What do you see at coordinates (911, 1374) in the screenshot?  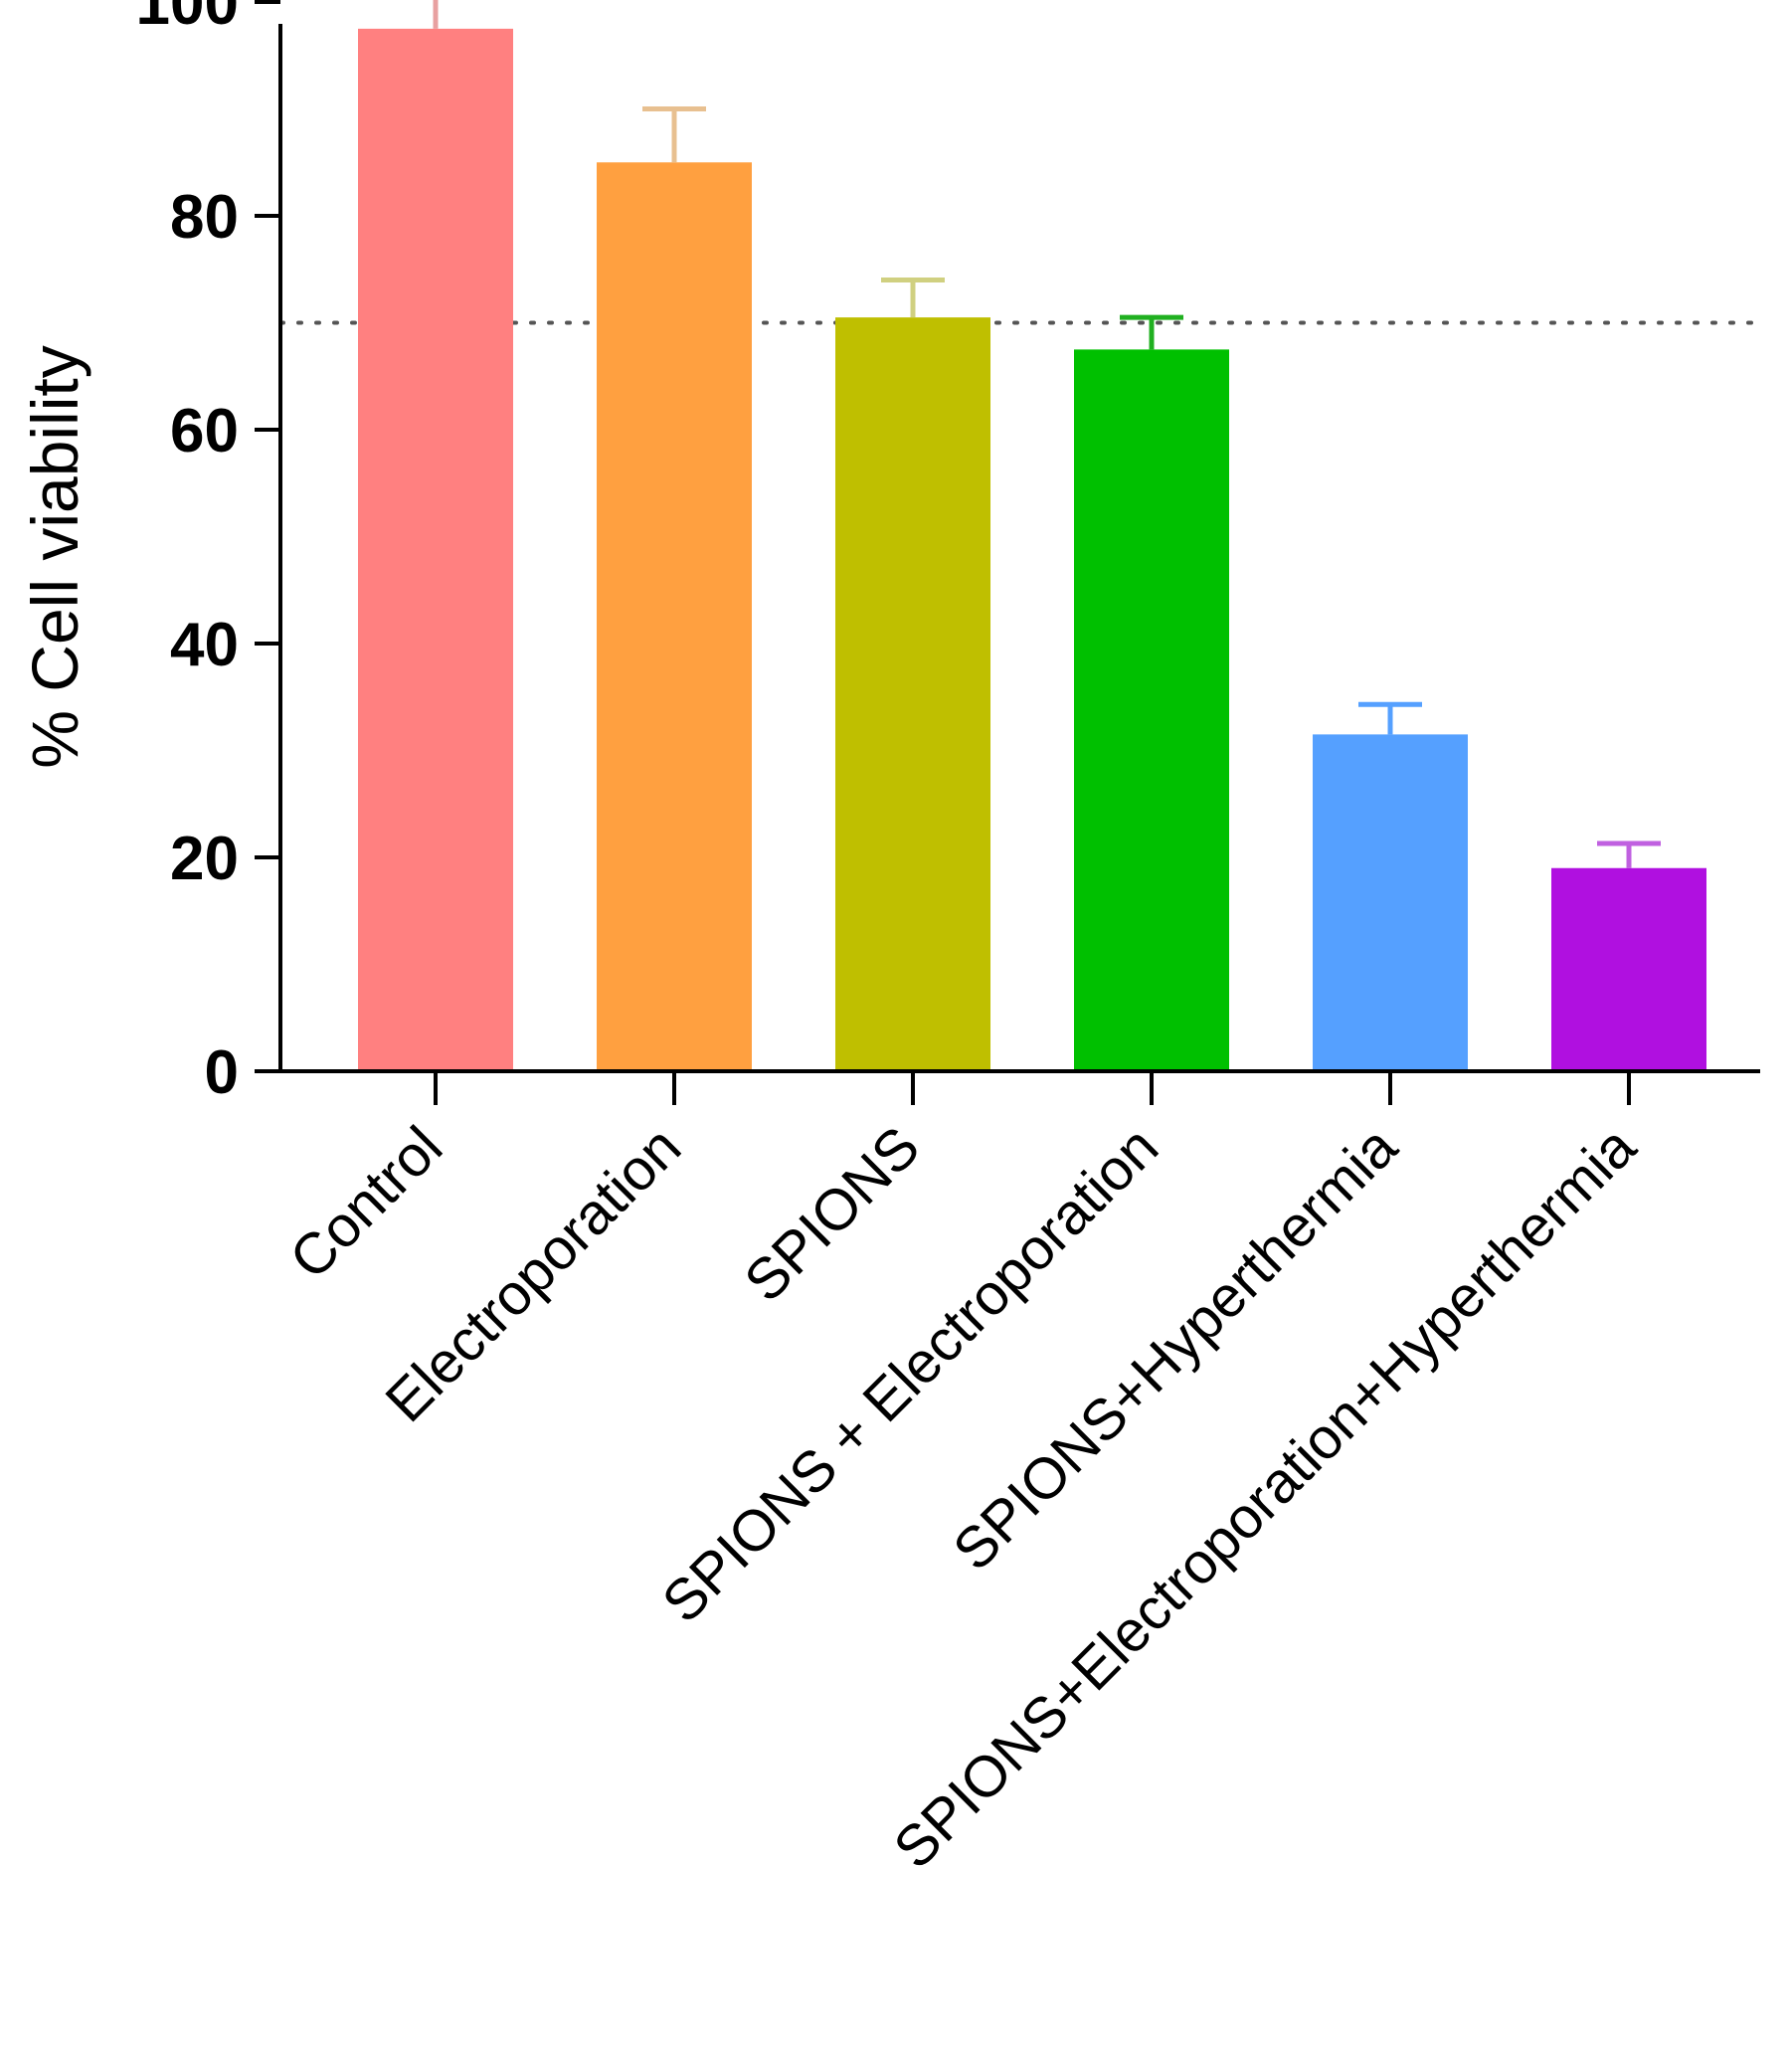 I see `x-tick-label-3: SPIONS + Electroporation` at bounding box center [911, 1374].